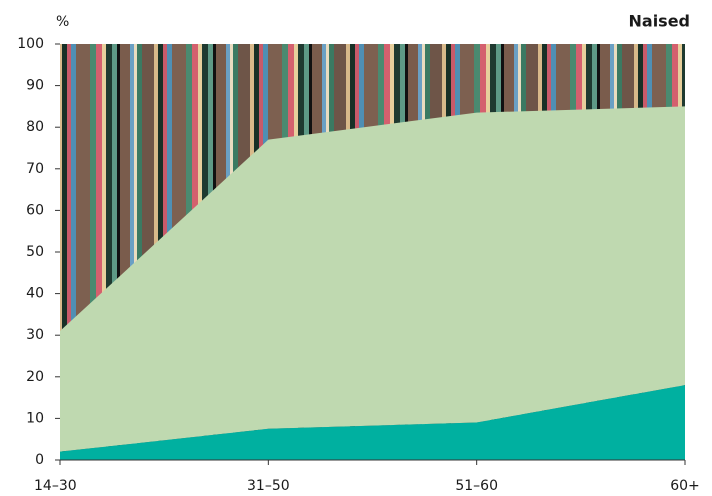 This screenshot has width=712, height=496. Describe the element at coordinates (55, 486) in the screenshot. I see `x-tick-label: 14–30` at that location.